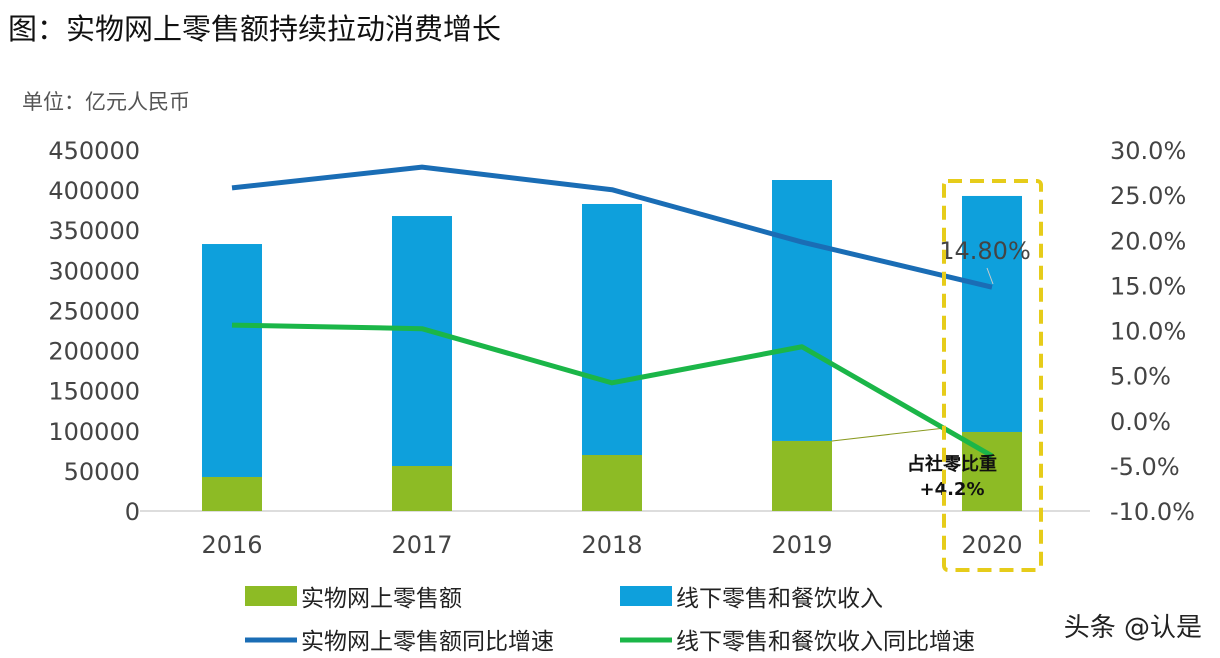 The width and height of the screenshot is (1220, 658). Describe the element at coordinates (801, 545) in the screenshot. I see `x-tick-label: 2019` at that location.